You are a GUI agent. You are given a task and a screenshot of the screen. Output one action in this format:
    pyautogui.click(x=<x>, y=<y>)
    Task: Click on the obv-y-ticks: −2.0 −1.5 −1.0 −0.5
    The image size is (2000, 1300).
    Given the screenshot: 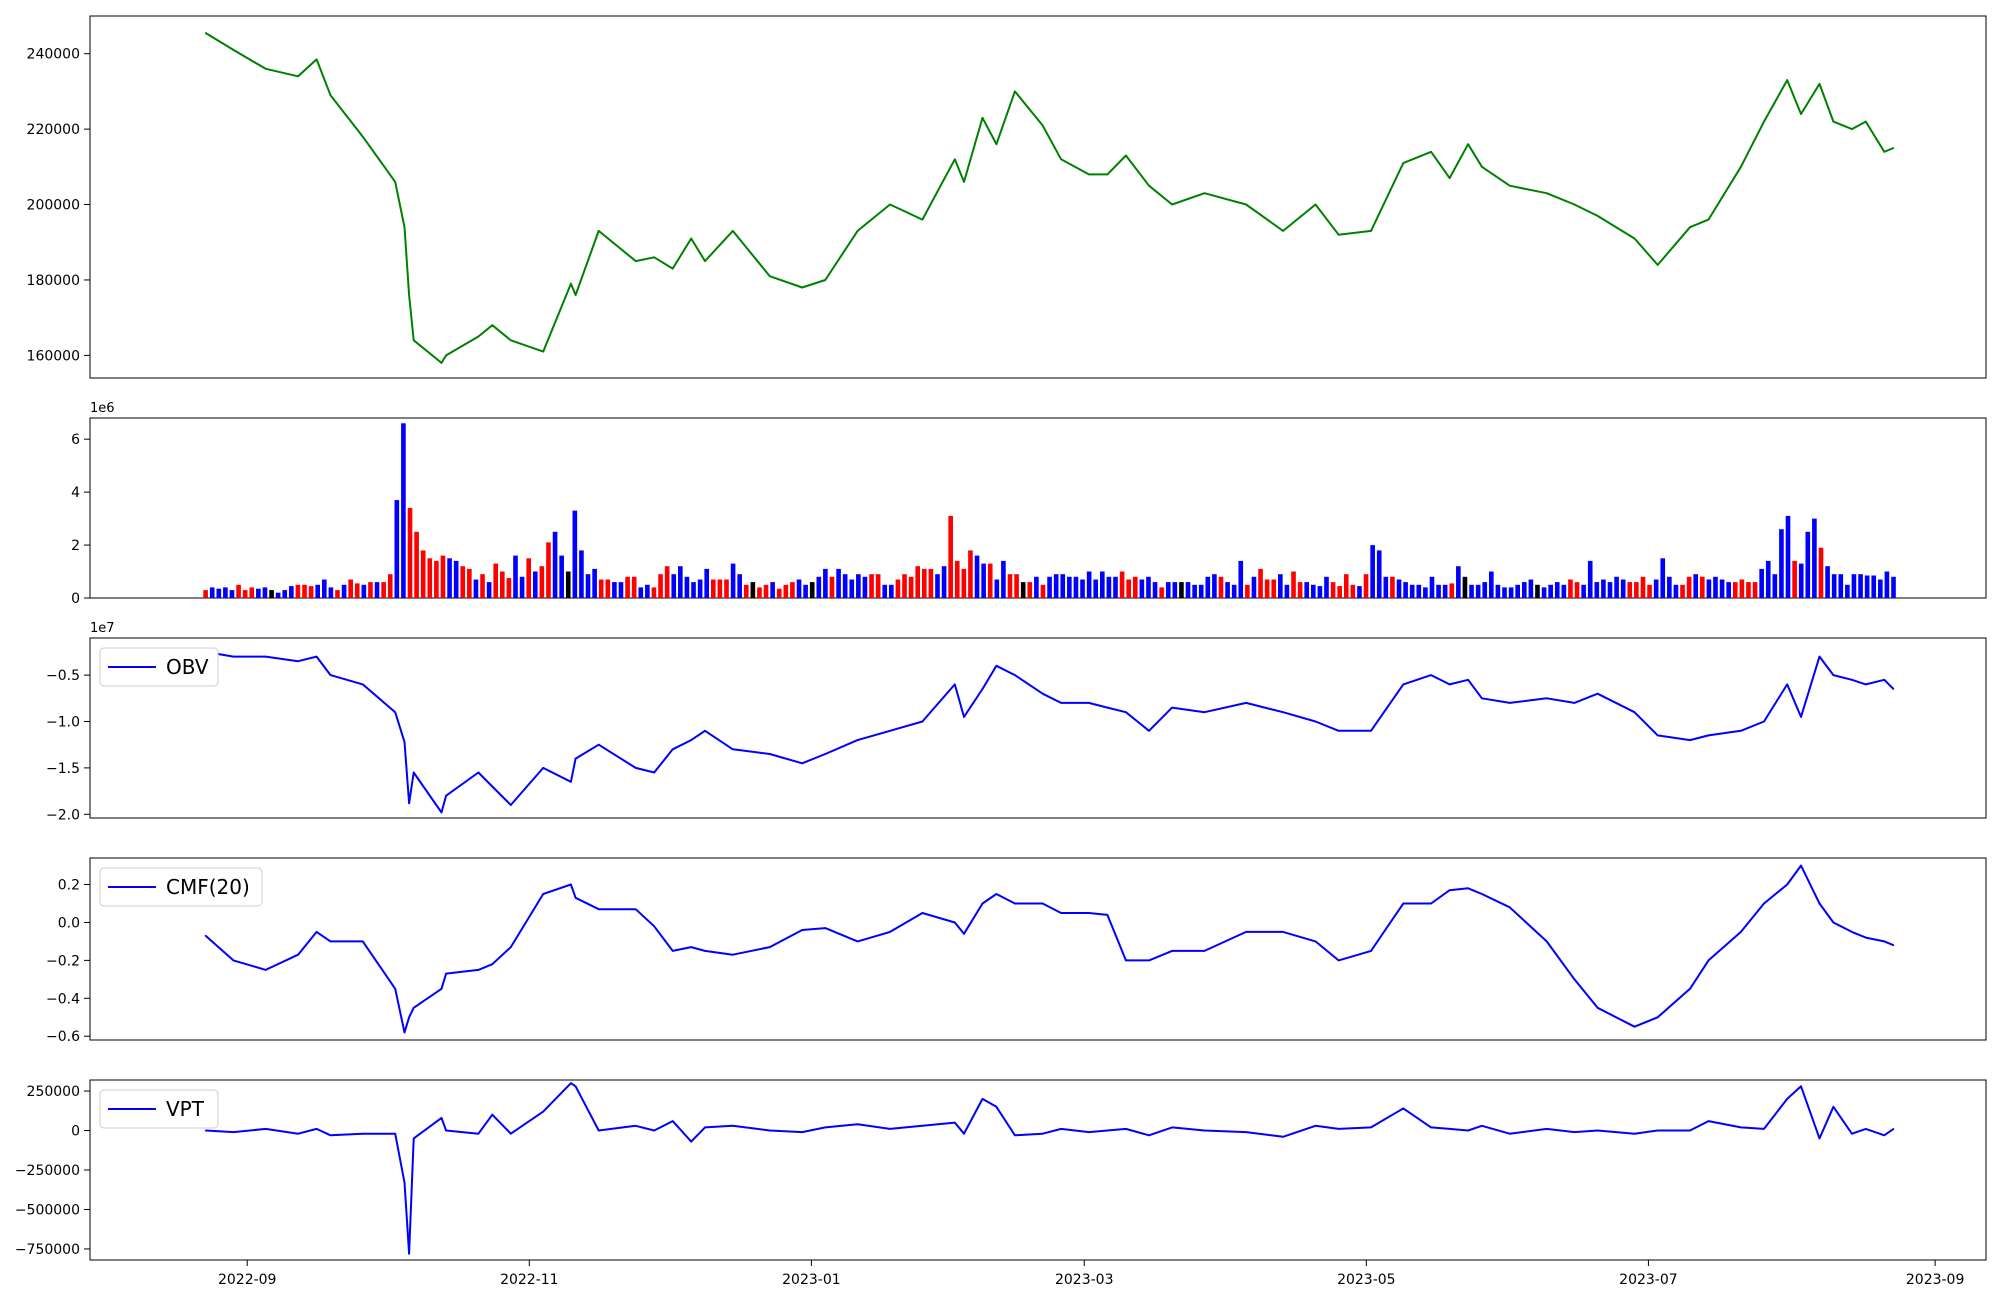 What is the action you would take?
    pyautogui.click(x=68, y=745)
    